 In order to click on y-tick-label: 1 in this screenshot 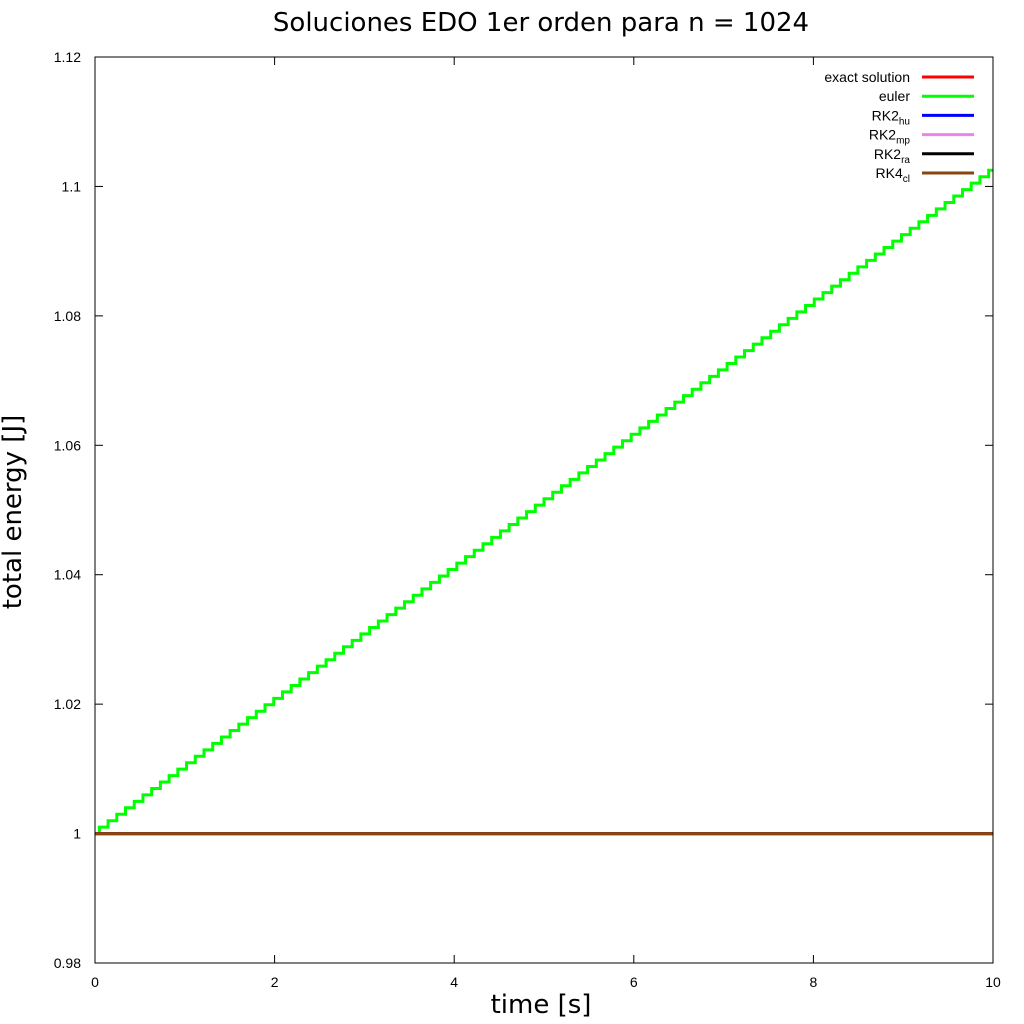, I will do `click(77, 834)`.